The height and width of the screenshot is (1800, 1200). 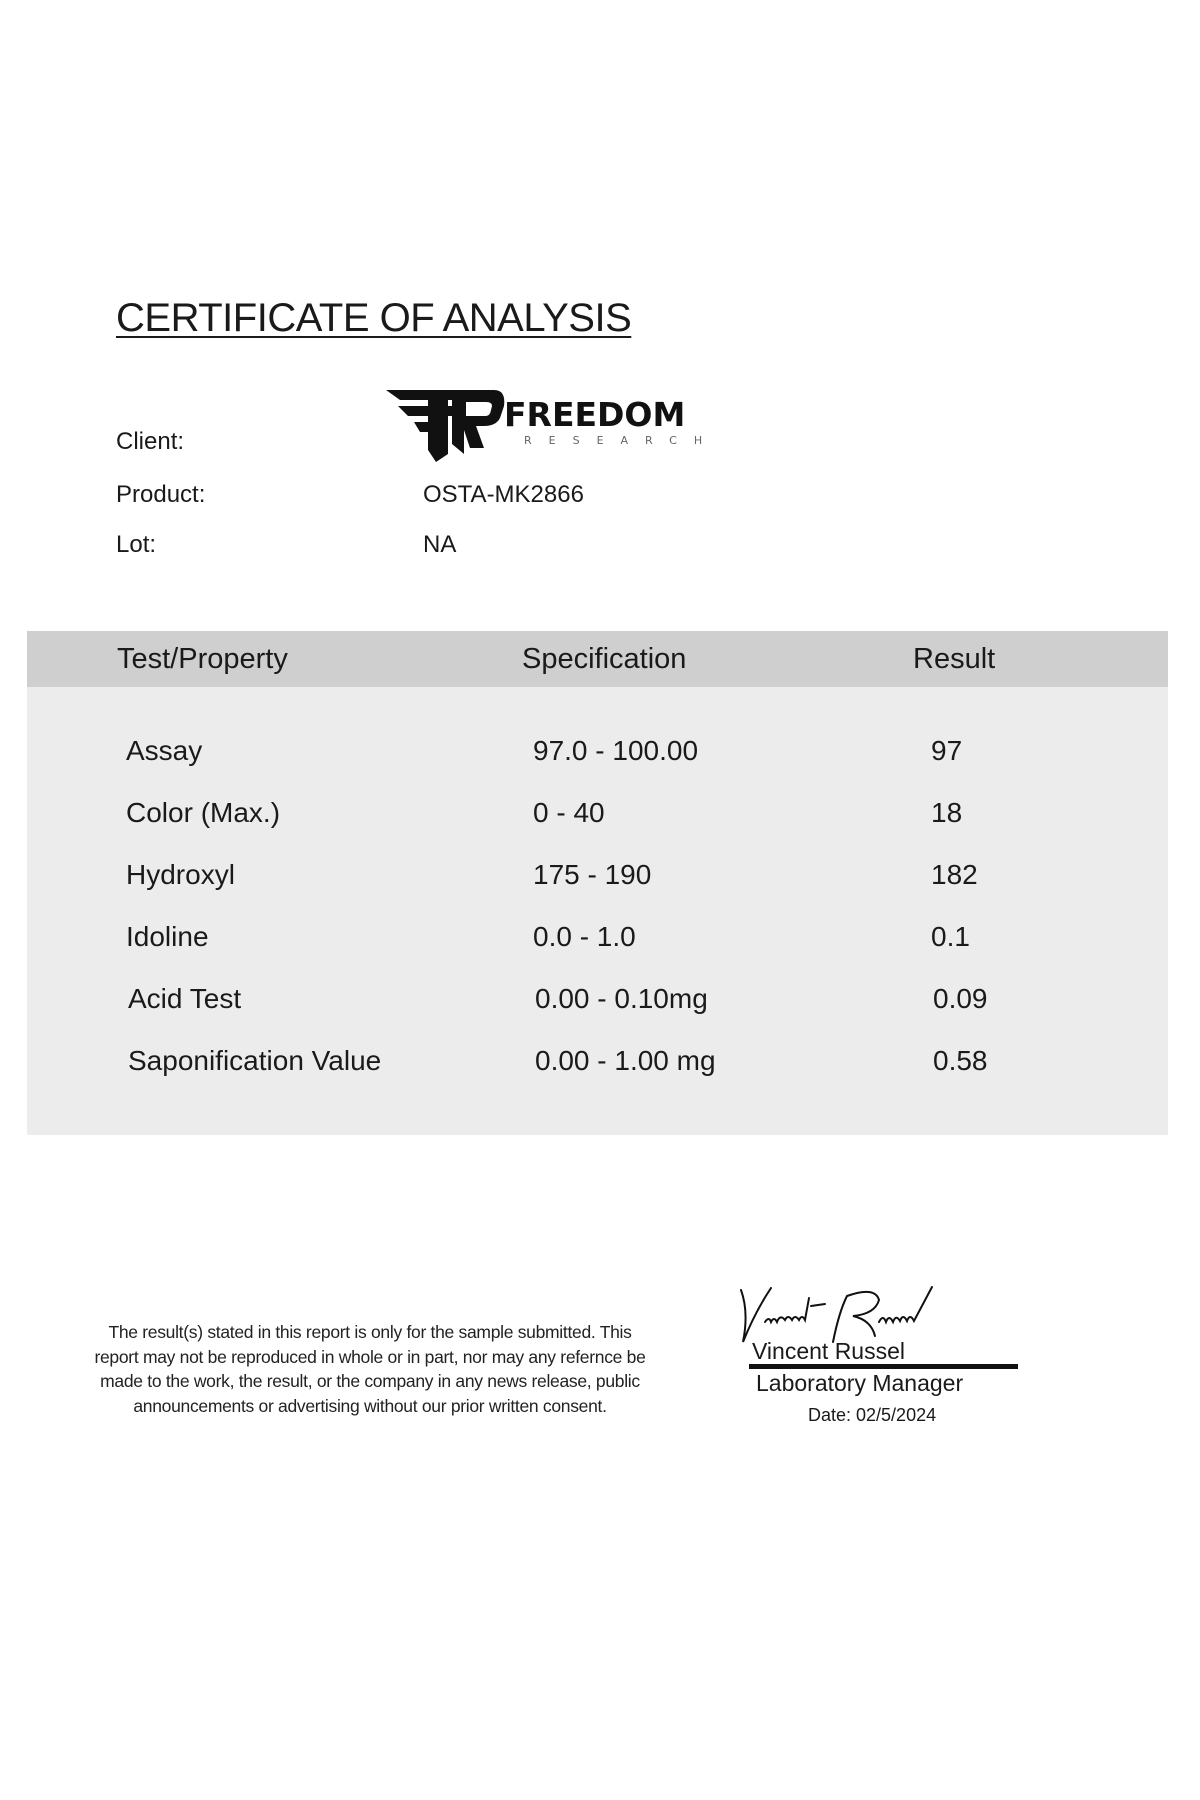 I want to click on lot-label: Lot:, so click(x=136, y=544).